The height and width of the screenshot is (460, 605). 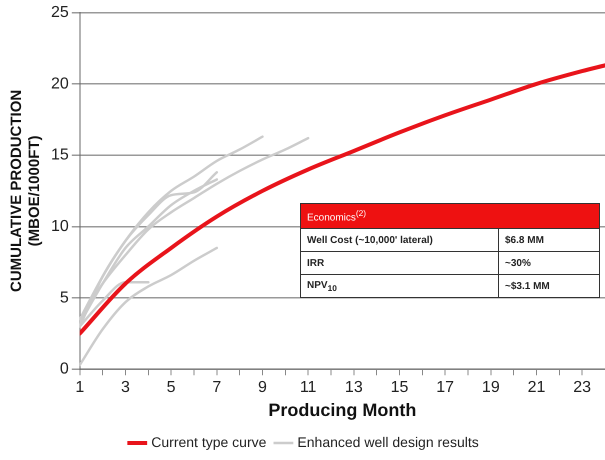 What do you see at coordinates (263, 387) in the screenshot?
I see `x-tick-label: 9` at bounding box center [263, 387].